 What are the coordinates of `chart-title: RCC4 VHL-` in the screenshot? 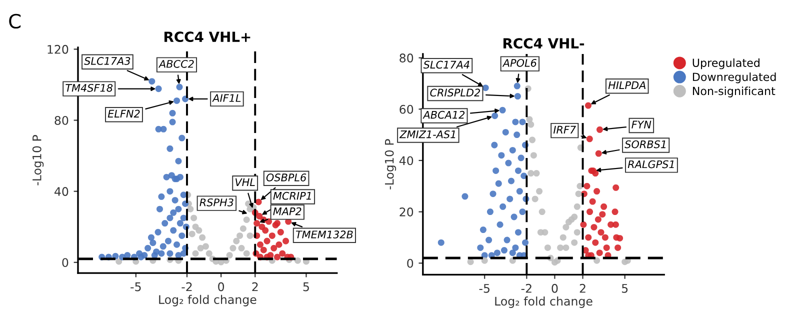 It's located at (544, 43).